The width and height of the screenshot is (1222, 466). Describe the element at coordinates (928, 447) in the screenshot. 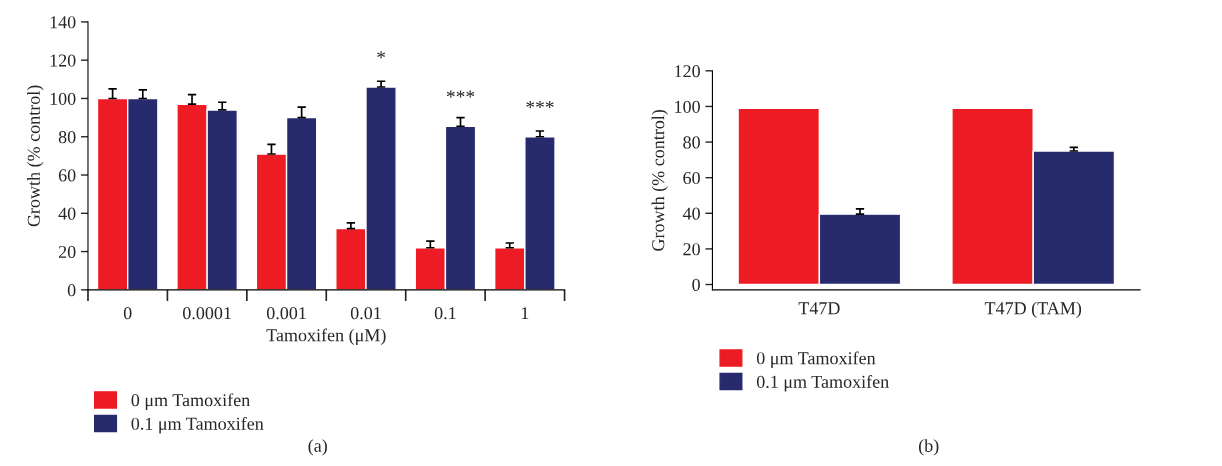

I see `text: (b)` at that location.